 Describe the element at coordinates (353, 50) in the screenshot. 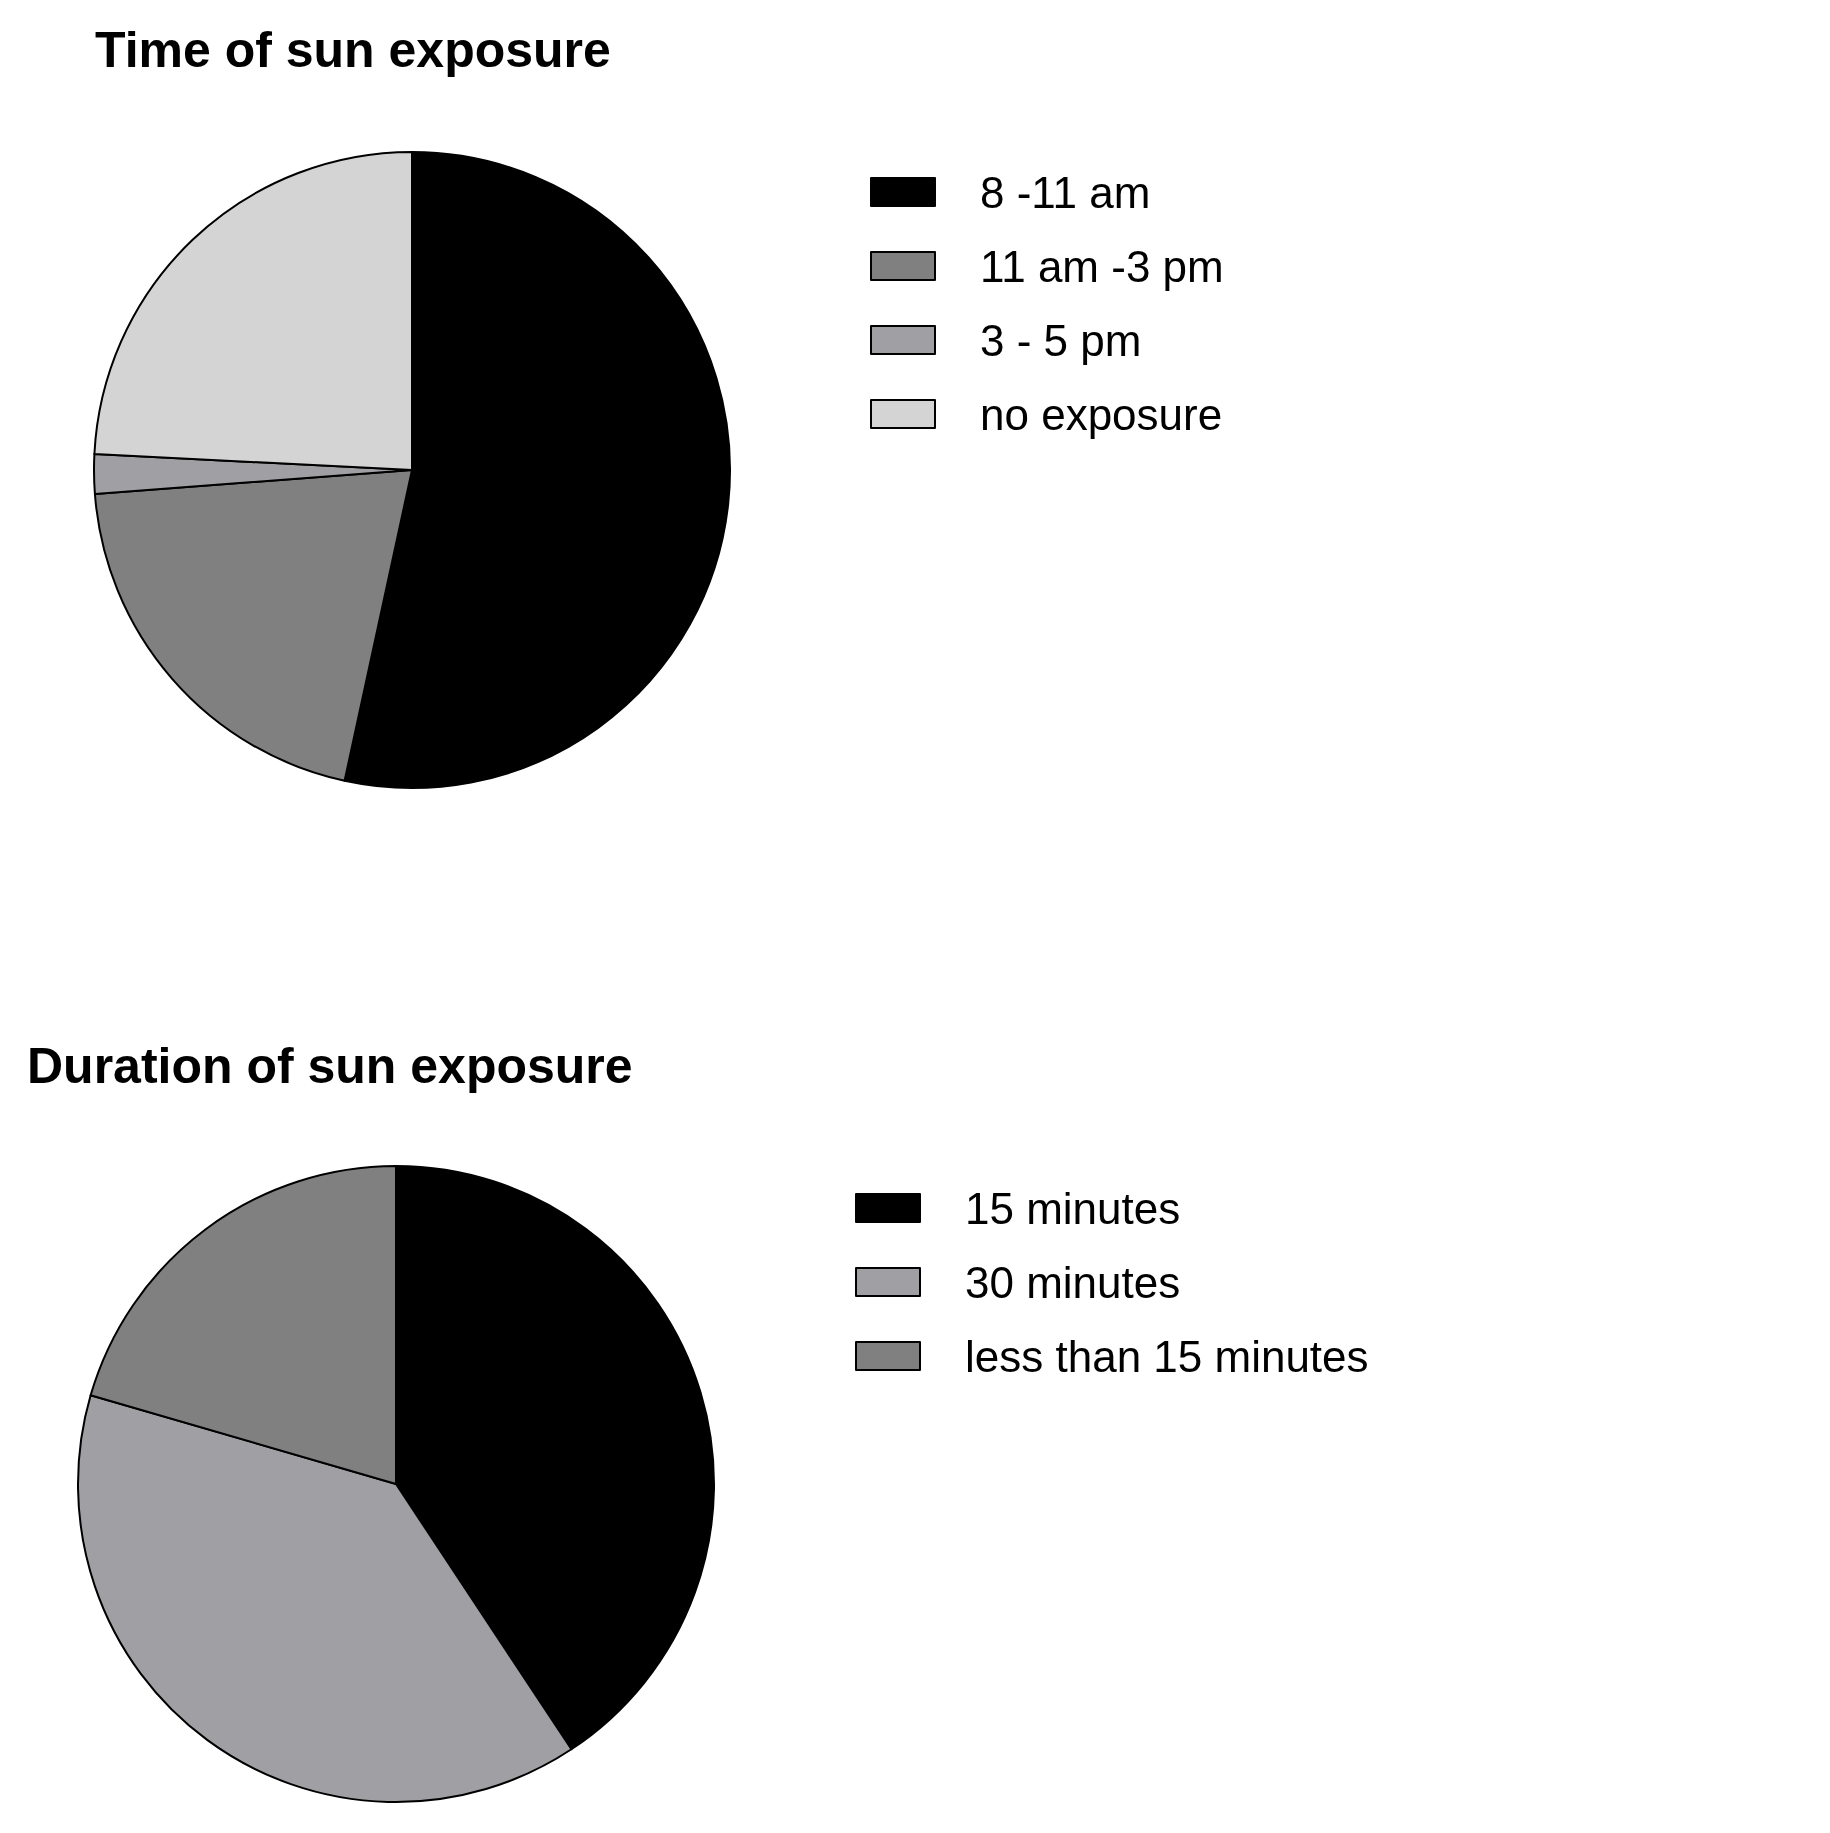

I see `chart-title: Time of sun exposure` at that location.